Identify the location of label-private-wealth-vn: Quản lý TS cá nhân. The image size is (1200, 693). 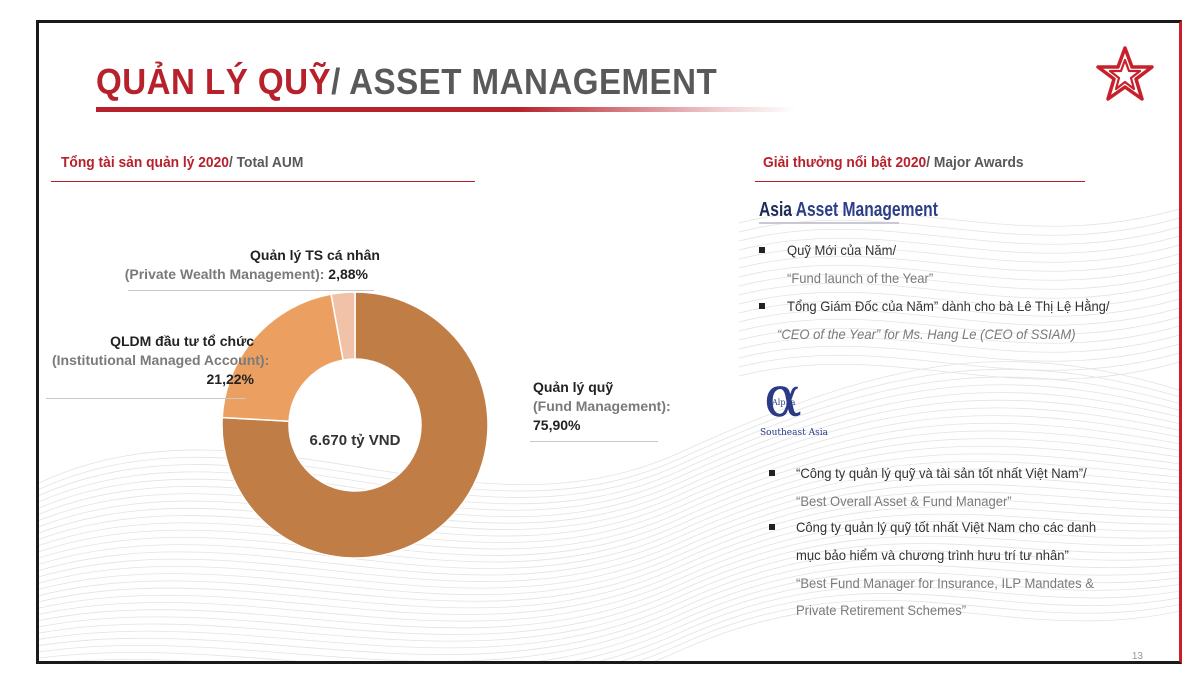
(315, 255).